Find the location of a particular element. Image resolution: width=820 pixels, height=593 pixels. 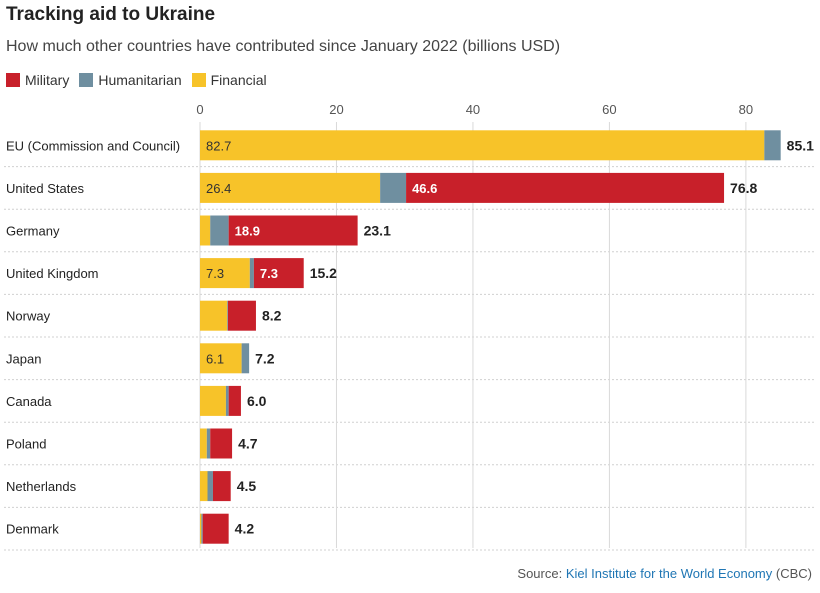

bar-eu-commission-and-council-humanitarian is located at coordinates (772, 145).